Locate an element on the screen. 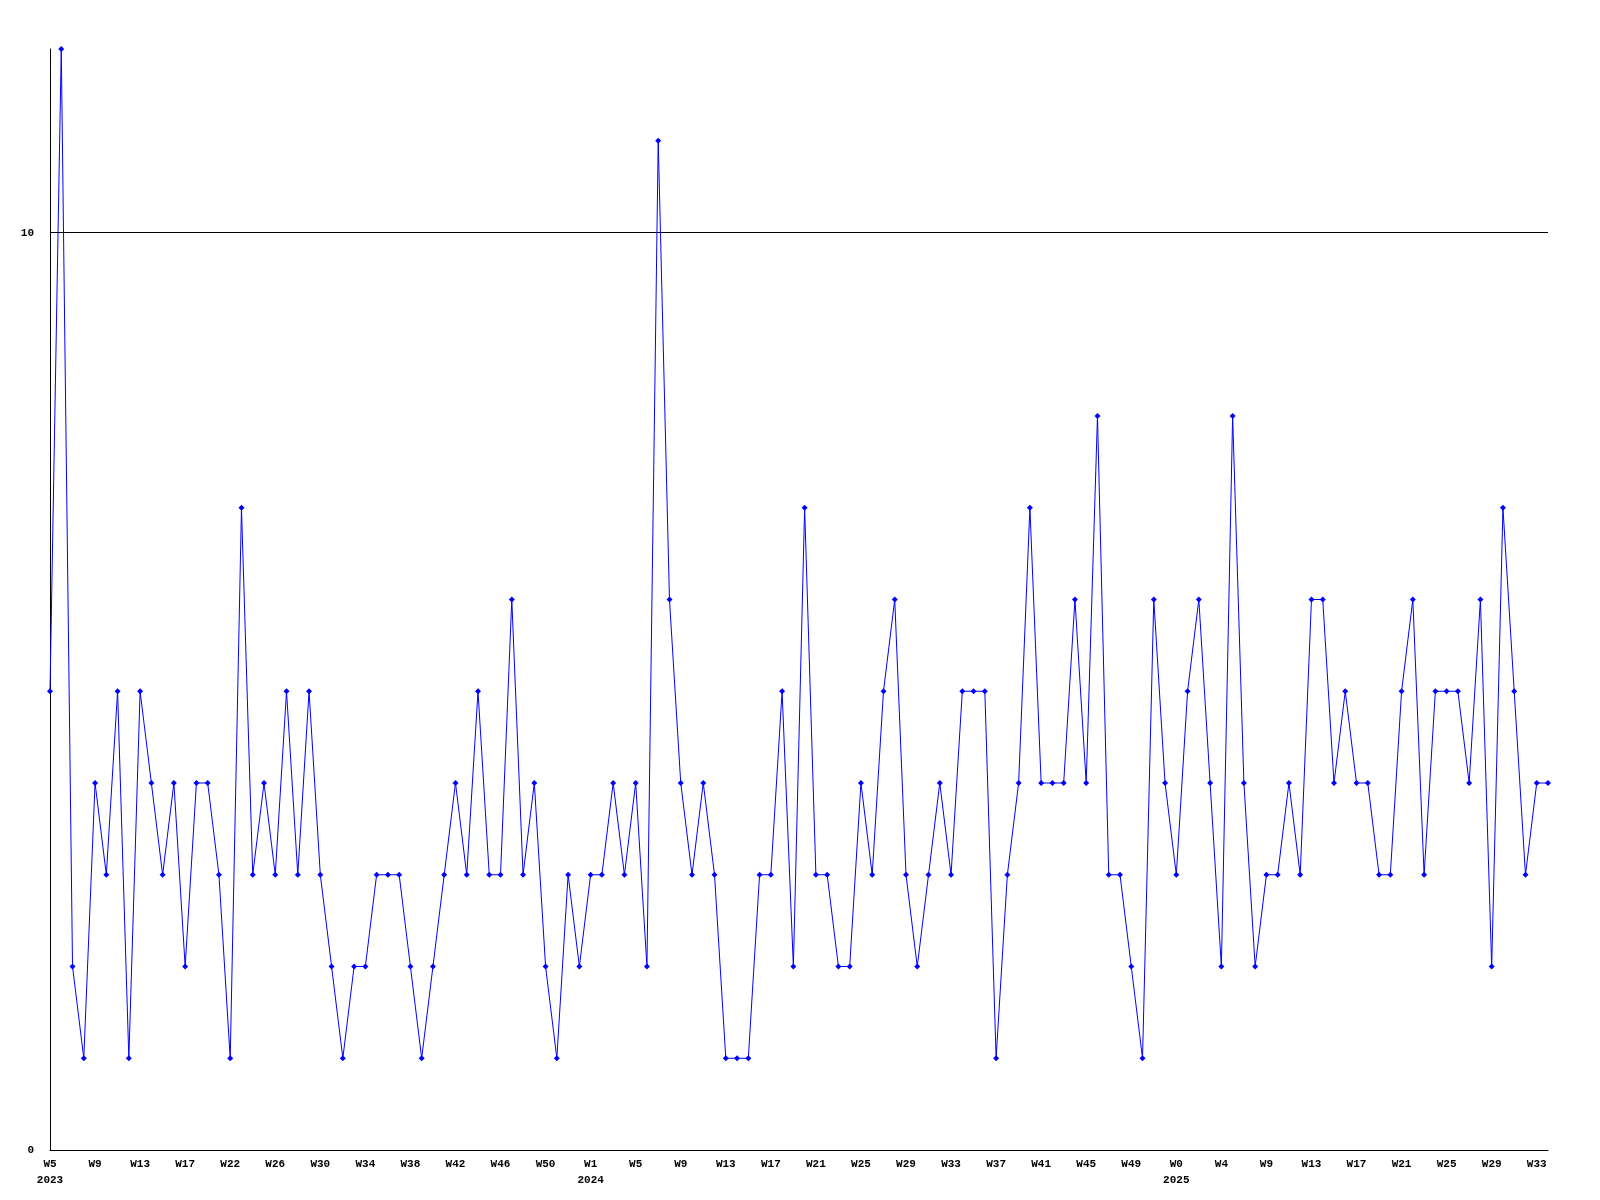  x-tick-label: W38 is located at coordinates (410, 1164).